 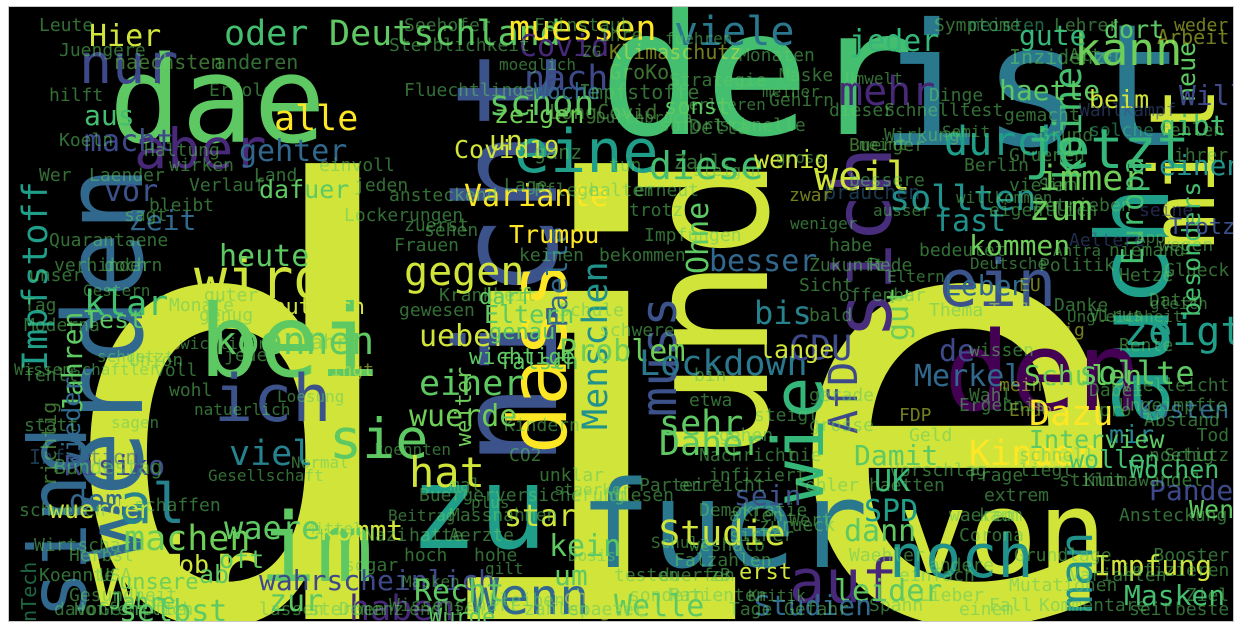 I want to click on cloud-word: Aeltere, so click(x=1107, y=240).